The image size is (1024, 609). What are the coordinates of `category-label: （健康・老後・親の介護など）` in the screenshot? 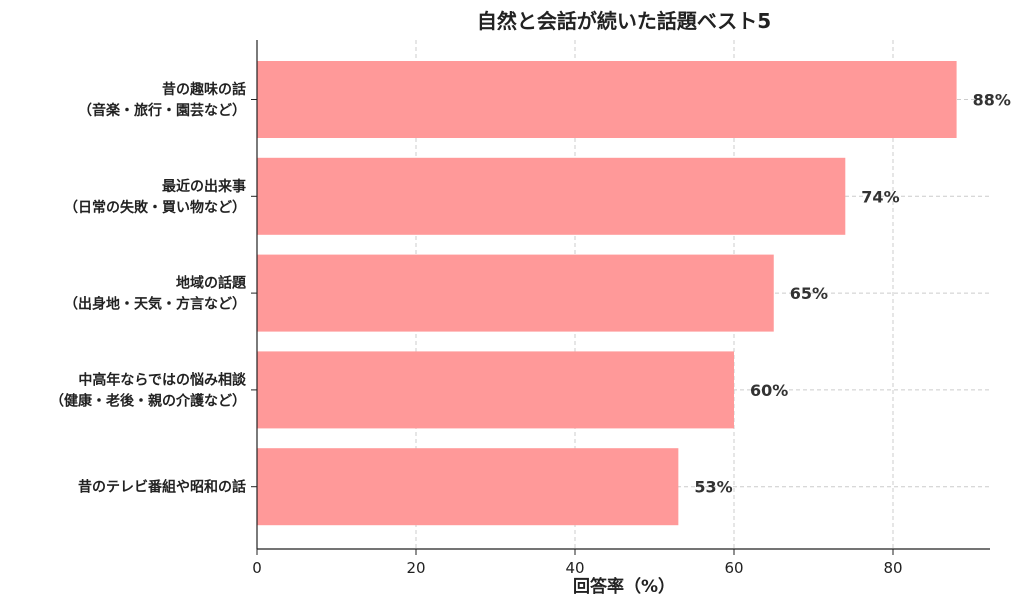 It's located at (148, 400).